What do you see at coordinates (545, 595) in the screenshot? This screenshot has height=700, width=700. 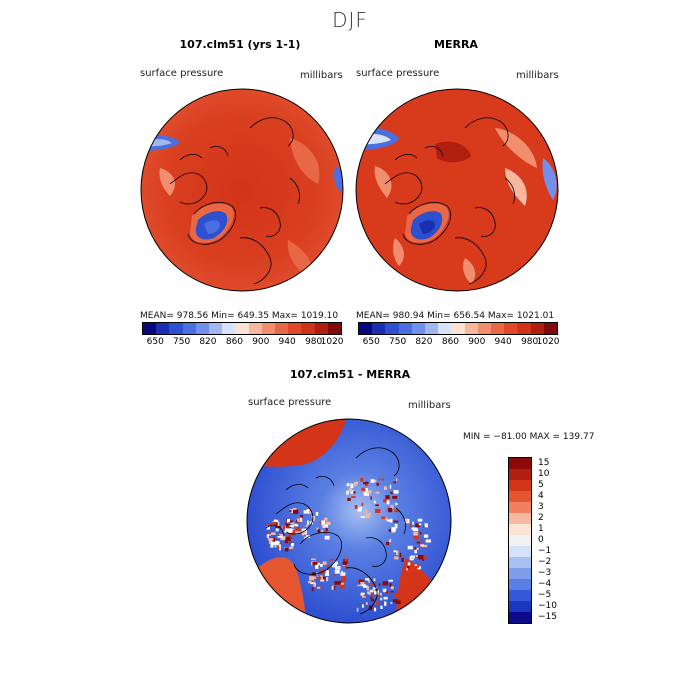 I see `diff-cbar-label: −5` at bounding box center [545, 595].